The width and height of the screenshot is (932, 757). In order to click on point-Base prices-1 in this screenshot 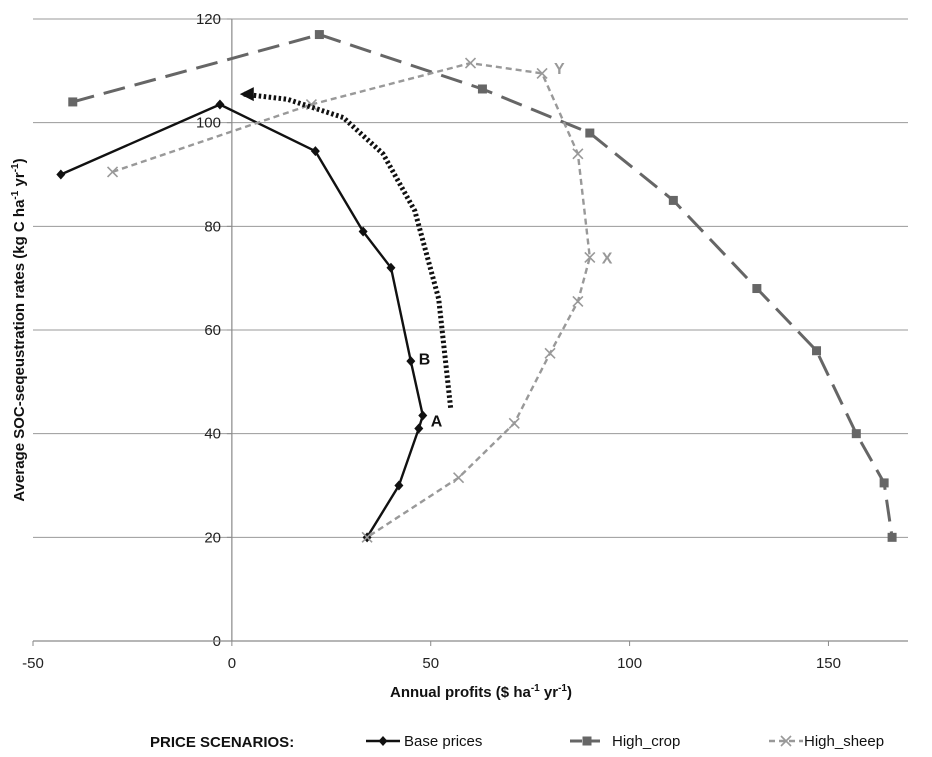, I will do `click(220, 104)`.